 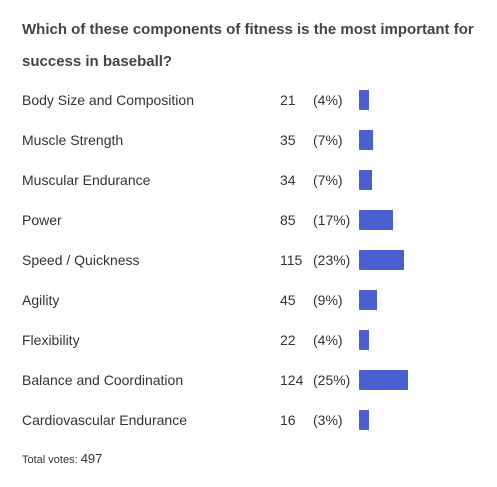 I want to click on poll-row: Speed / Quickness 115 (23%), so click(x=256, y=261).